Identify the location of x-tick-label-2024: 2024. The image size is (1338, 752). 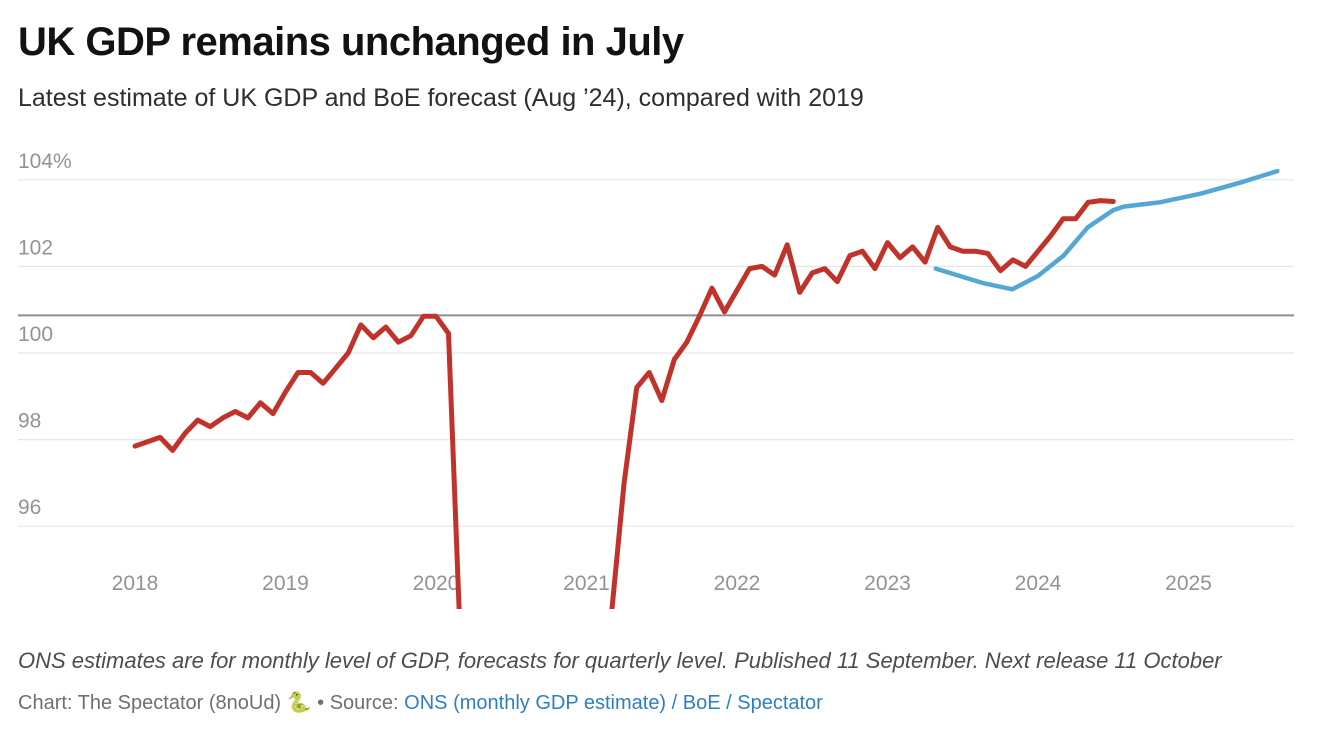
(1038, 583).